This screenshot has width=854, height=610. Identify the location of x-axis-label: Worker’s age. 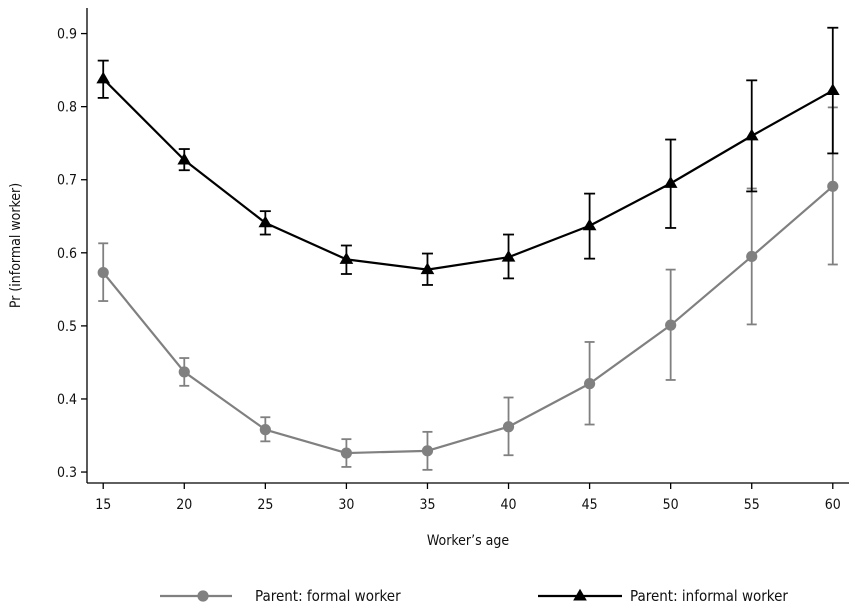
(468, 541).